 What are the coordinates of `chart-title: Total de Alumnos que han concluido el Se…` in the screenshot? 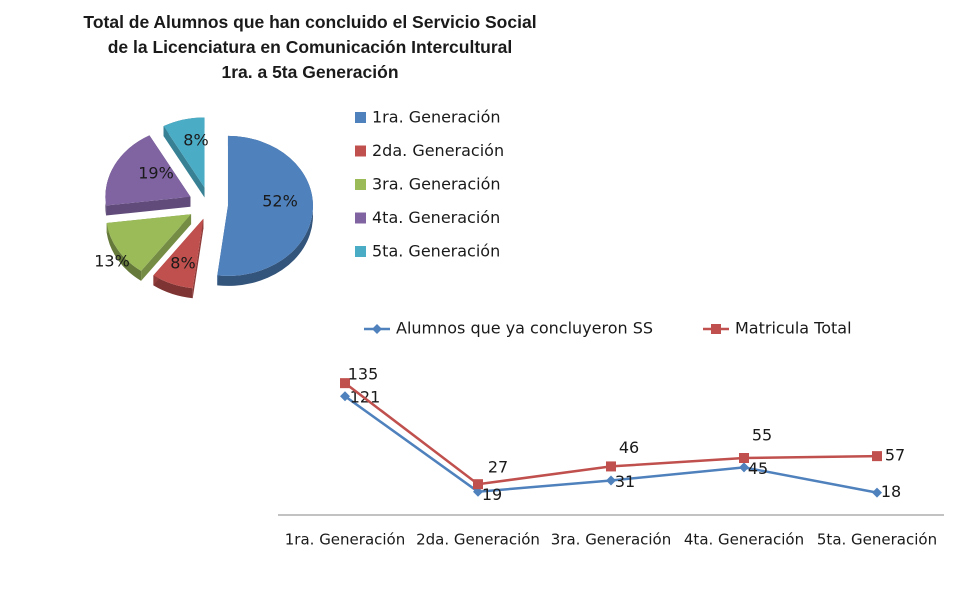 It's located at (310, 47).